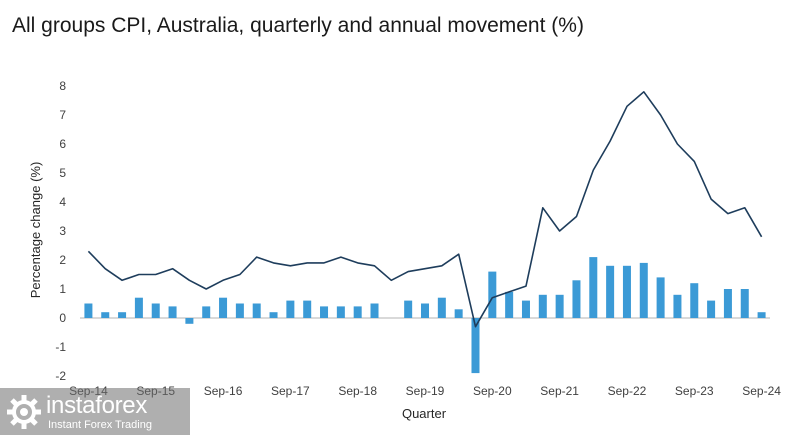  What do you see at coordinates (62, 318) in the screenshot?
I see `y-tick-label: 0` at bounding box center [62, 318].